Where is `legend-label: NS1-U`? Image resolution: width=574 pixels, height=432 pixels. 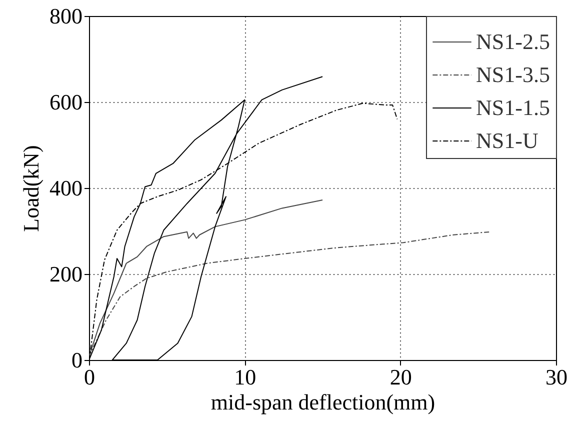
legend-label: NS1-U is located at coordinates (507, 140).